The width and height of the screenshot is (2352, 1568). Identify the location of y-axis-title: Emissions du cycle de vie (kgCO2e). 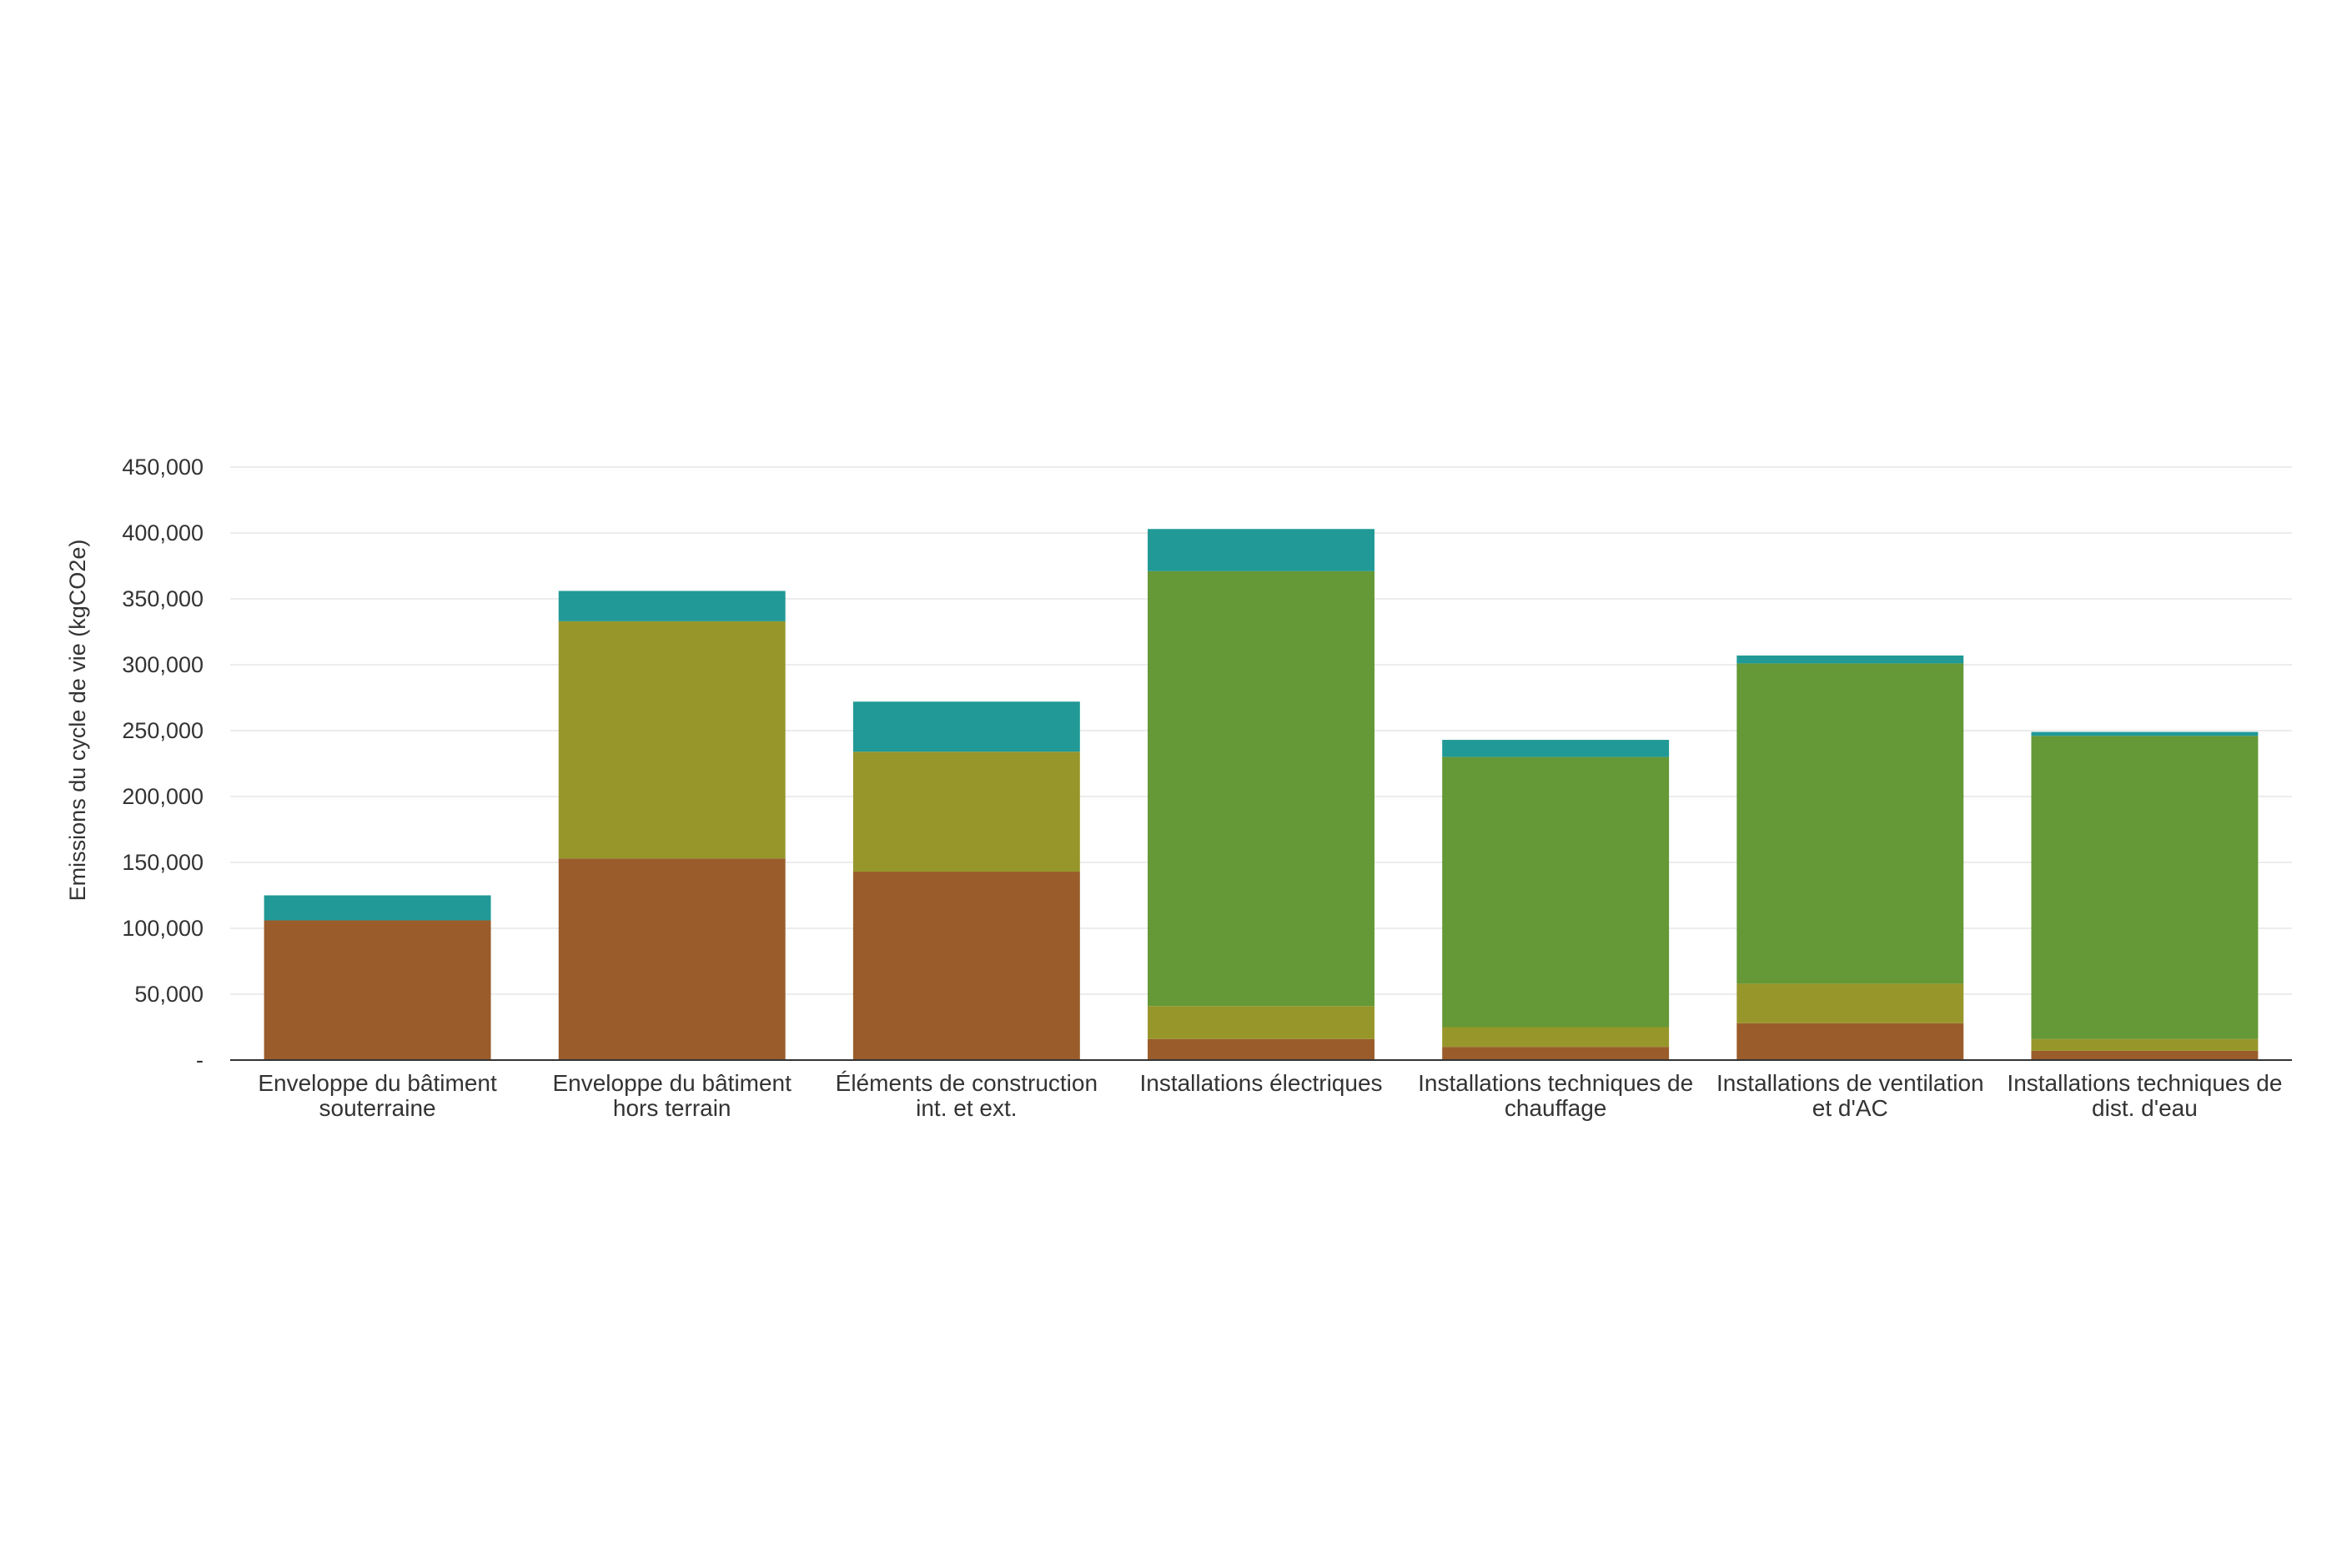
(77, 721).